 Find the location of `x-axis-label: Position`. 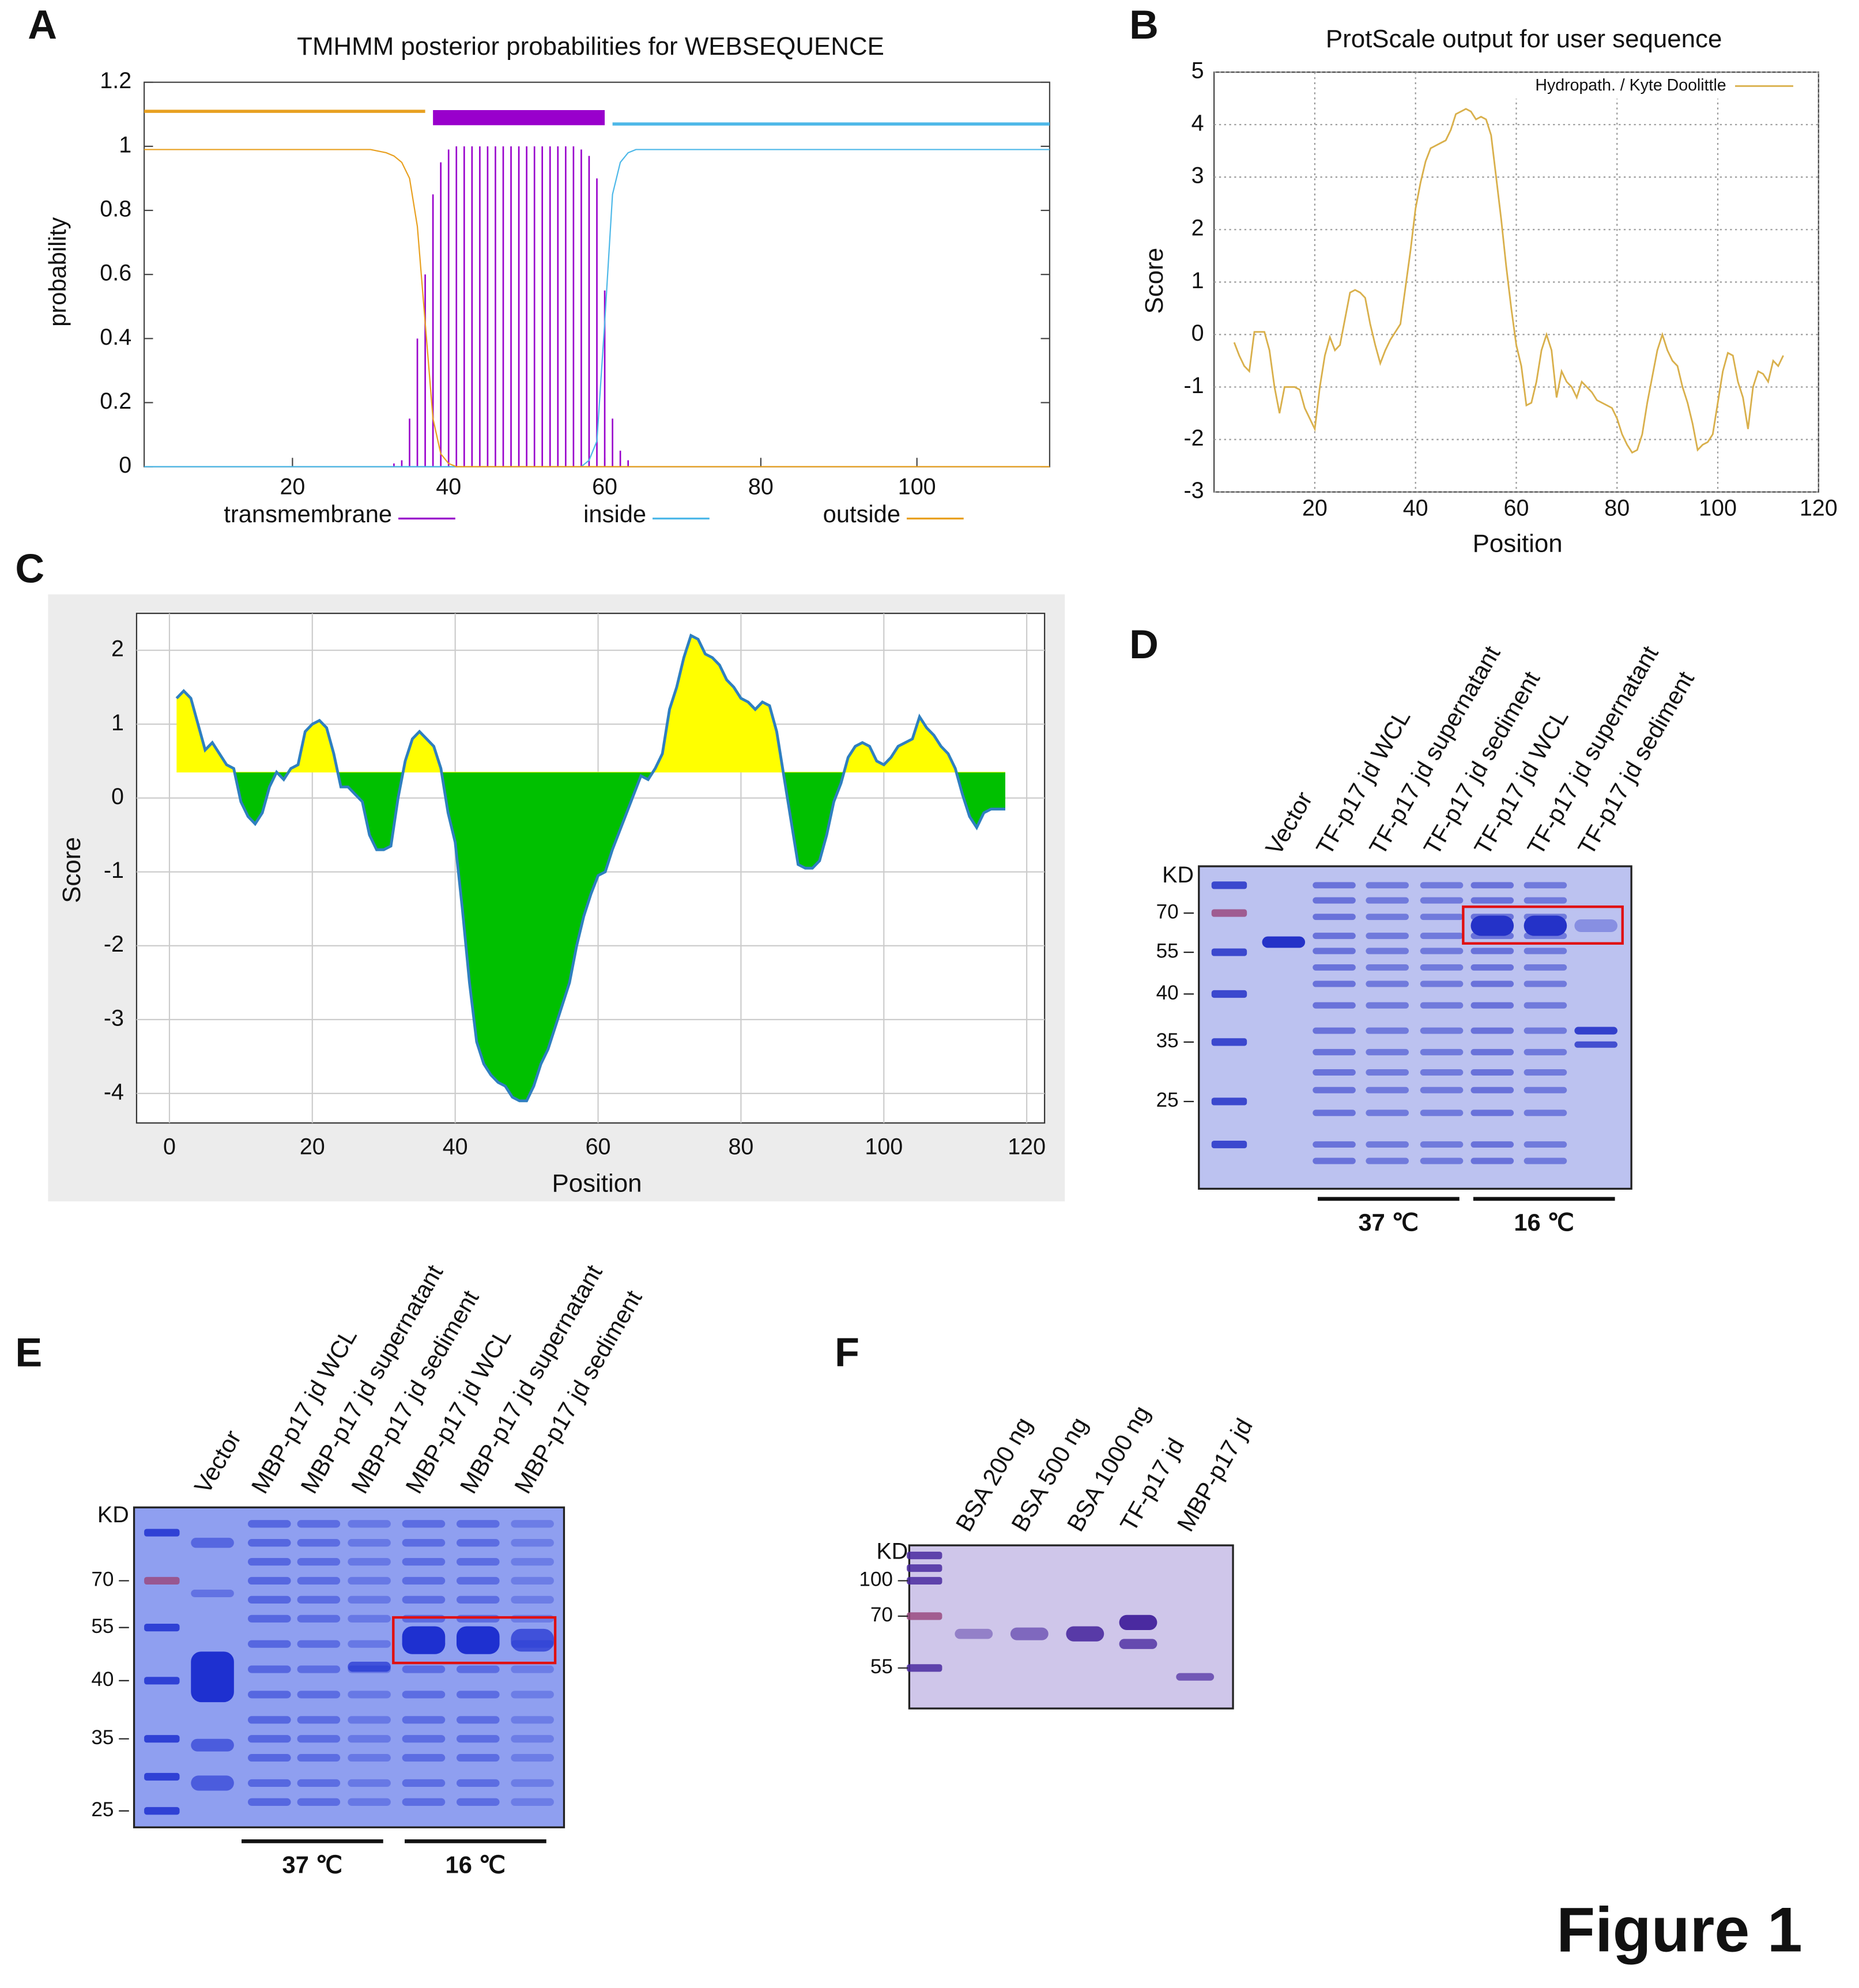

x-axis-label: Position is located at coordinates (597, 1183).